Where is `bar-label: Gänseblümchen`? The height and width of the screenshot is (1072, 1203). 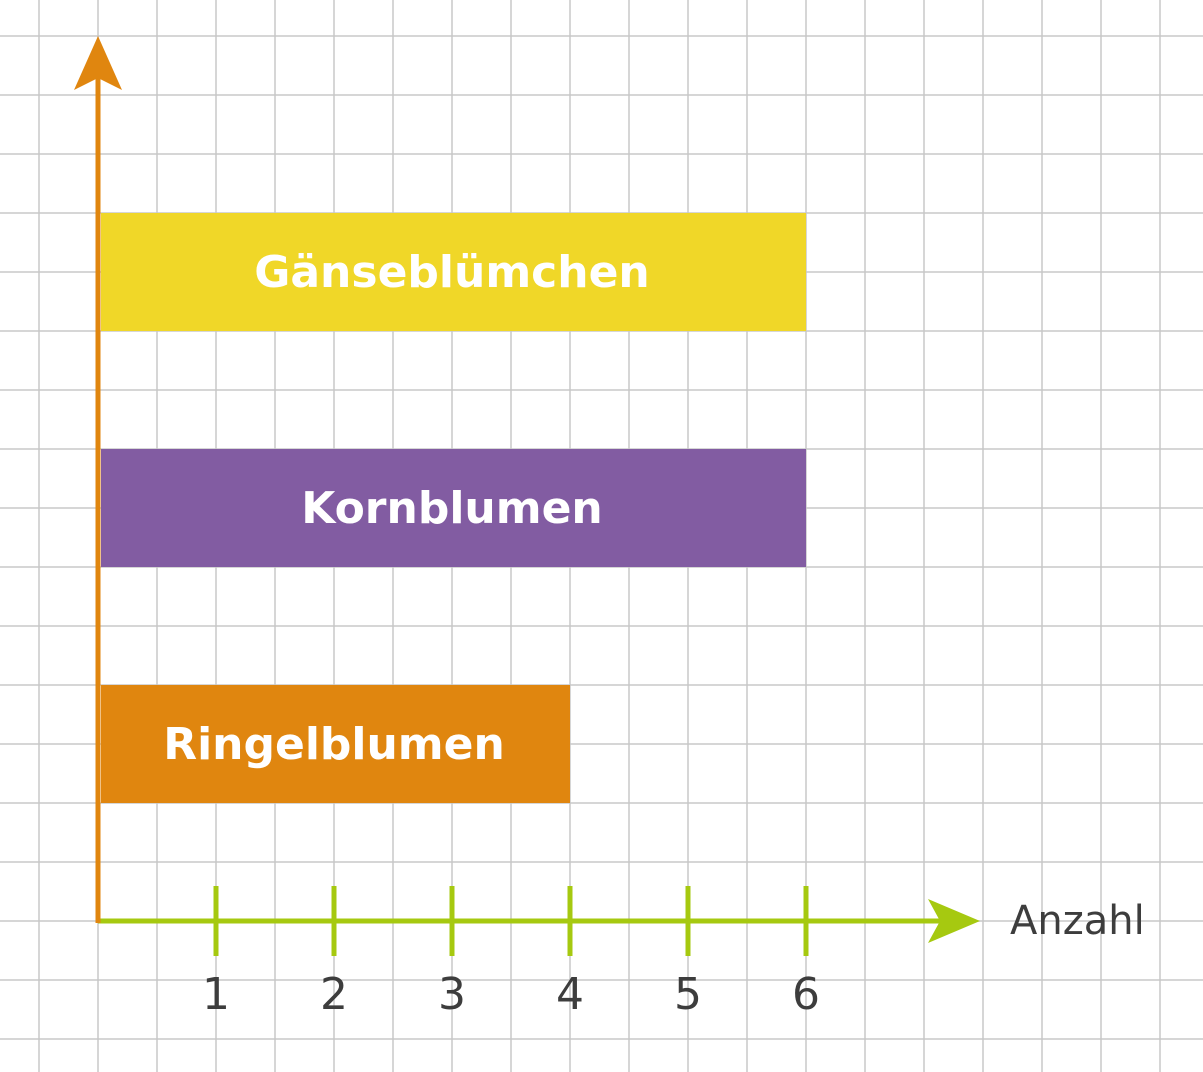
bar-label: Gänseblümchen is located at coordinates (451, 272).